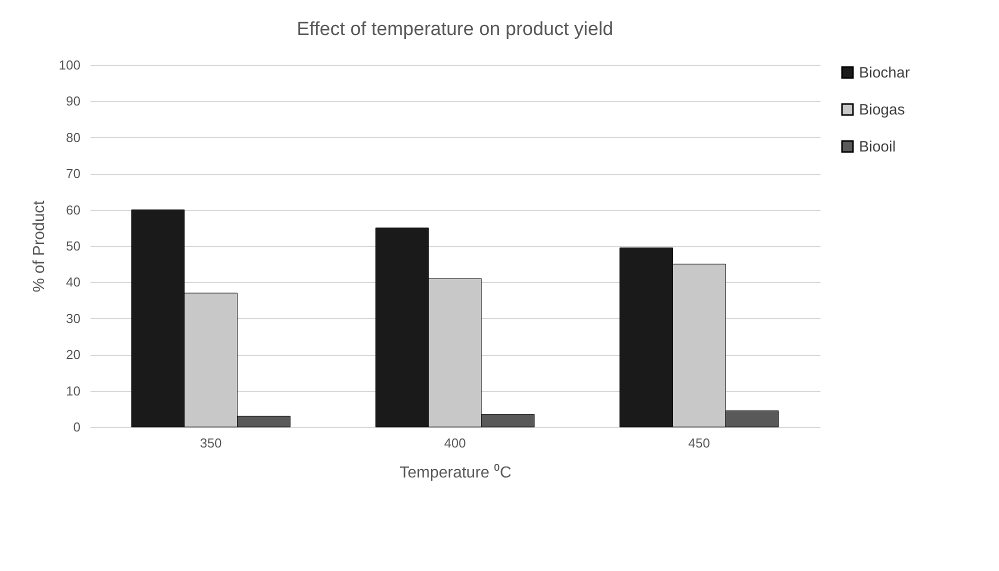 The image size is (999, 571). What do you see at coordinates (73, 101) in the screenshot?
I see `y-tick-label: 90` at bounding box center [73, 101].